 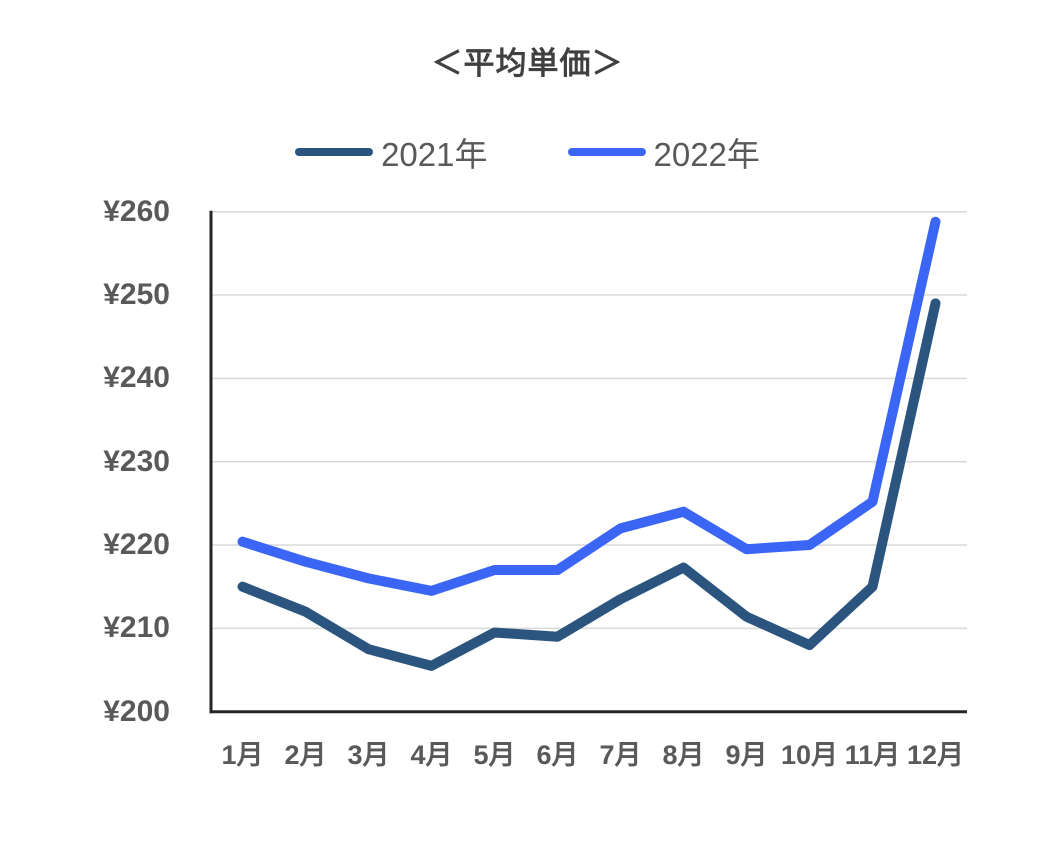 I want to click on y-tick-label-260: ¥260, so click(x=136, y=211).